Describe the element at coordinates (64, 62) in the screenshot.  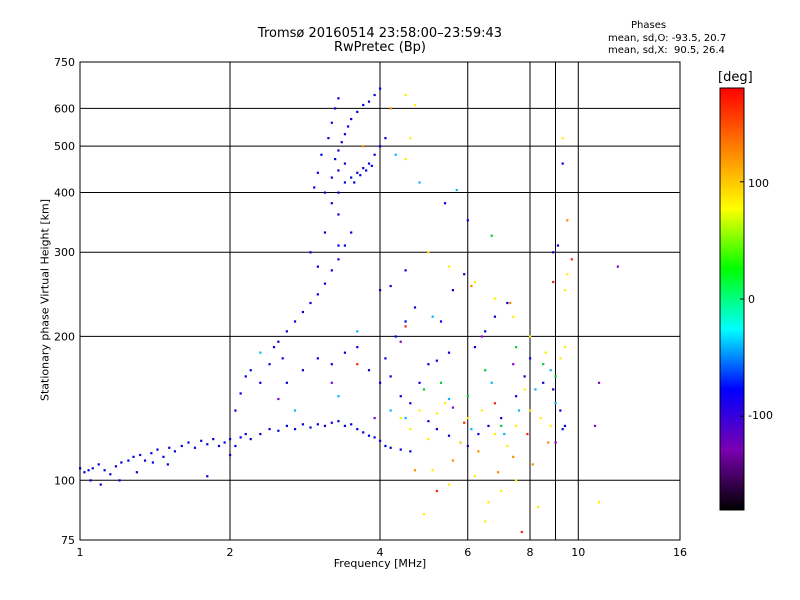
I see `y-tick-label: 750` at that location.